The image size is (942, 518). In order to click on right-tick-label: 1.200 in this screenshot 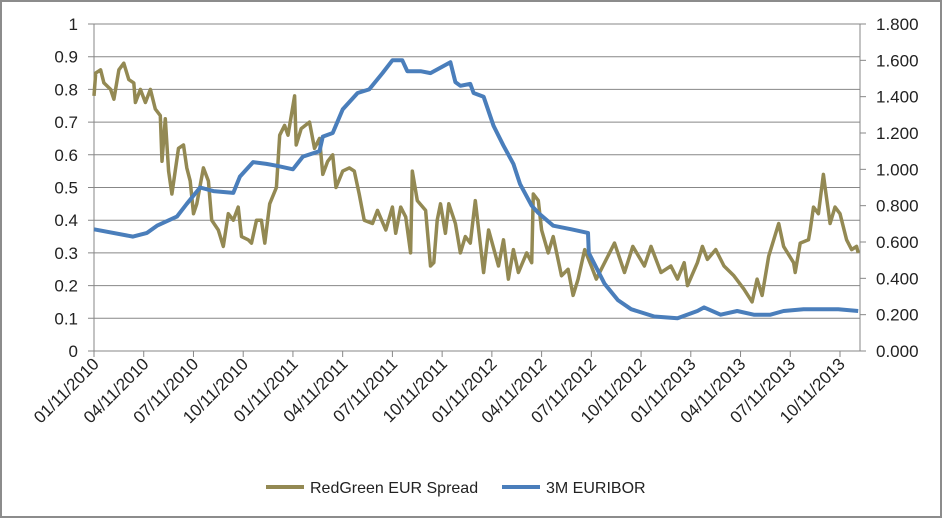, I will do `click(897, 133)`.